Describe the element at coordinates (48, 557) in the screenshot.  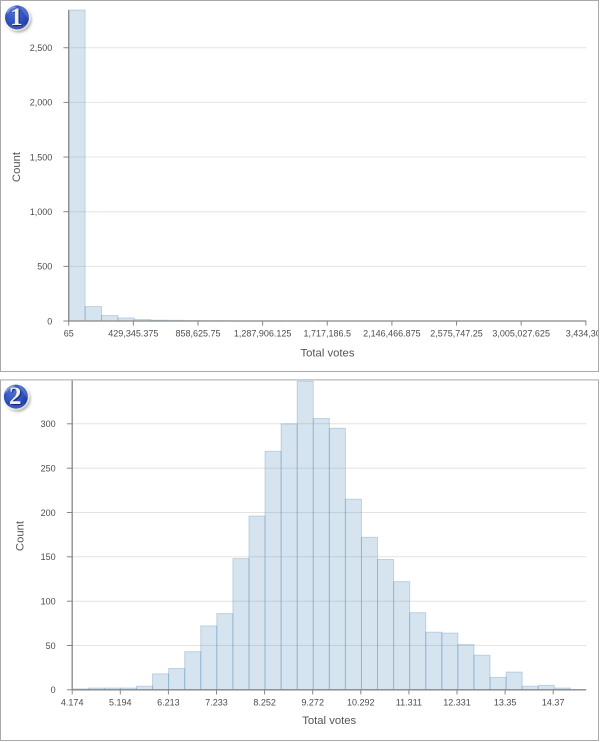
I see `svg-text: 150` at that location.